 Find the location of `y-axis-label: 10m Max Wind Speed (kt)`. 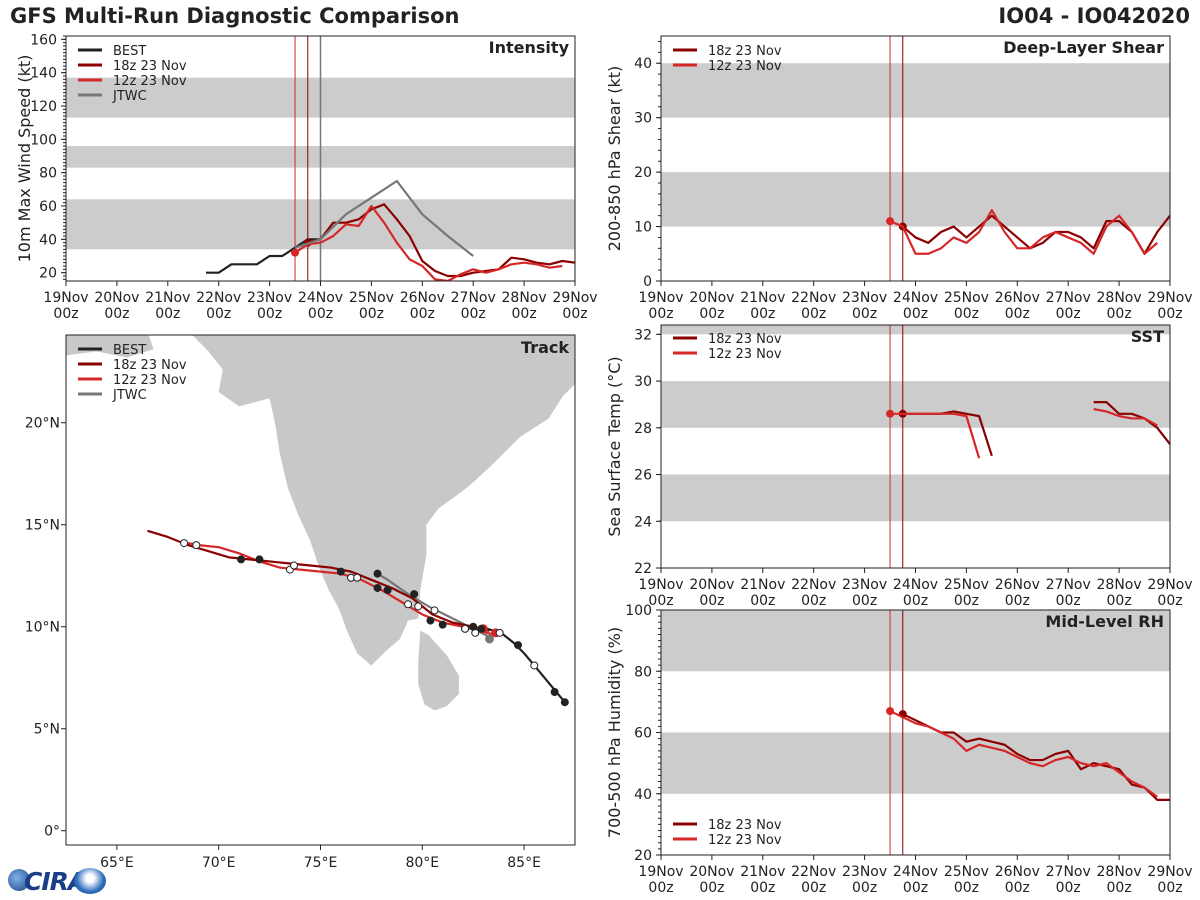

y-axis-label: 10m Max Wind Speed (kt) is located at coordinates (24, 159).